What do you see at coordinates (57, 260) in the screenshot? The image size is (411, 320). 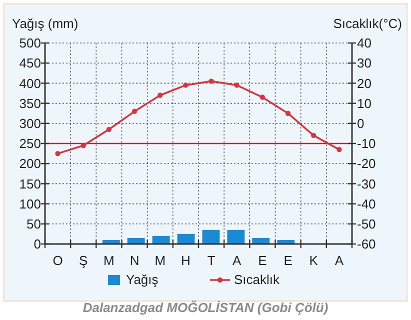 I see `x-tick-label: O` at bounding box center [57, 260].